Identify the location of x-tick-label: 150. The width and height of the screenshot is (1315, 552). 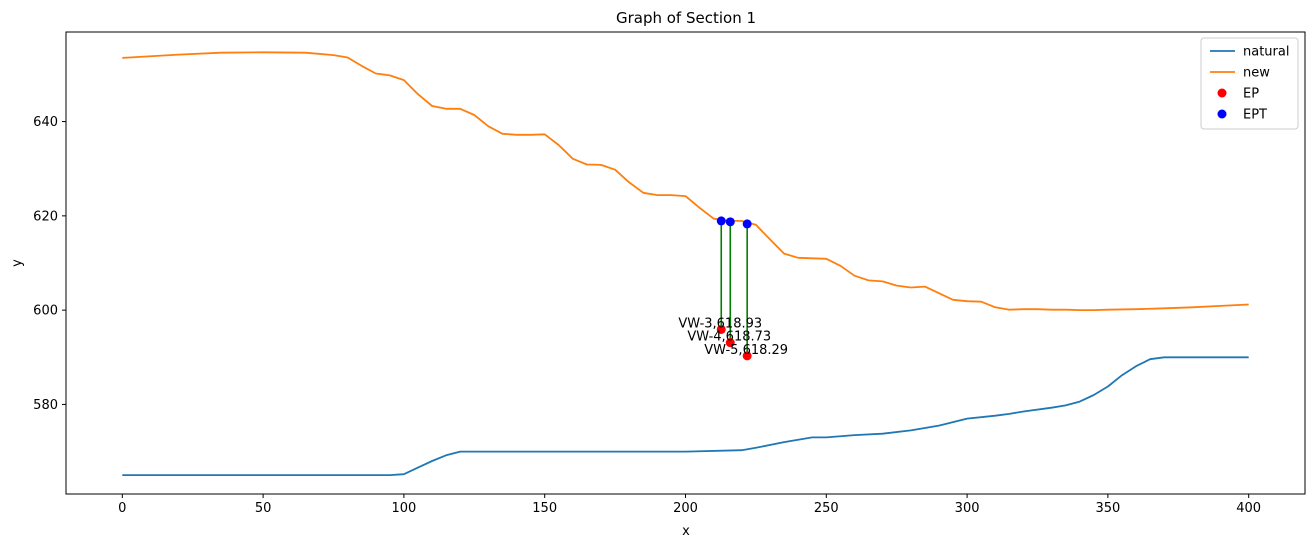
(544, 508).